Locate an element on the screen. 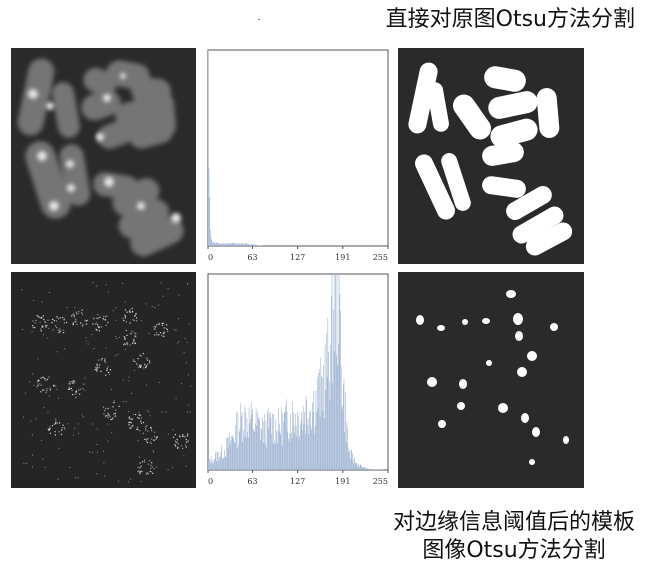  caption-bottom-line2: 图像Otsu方法分割 is located at coordinates (514, 550).